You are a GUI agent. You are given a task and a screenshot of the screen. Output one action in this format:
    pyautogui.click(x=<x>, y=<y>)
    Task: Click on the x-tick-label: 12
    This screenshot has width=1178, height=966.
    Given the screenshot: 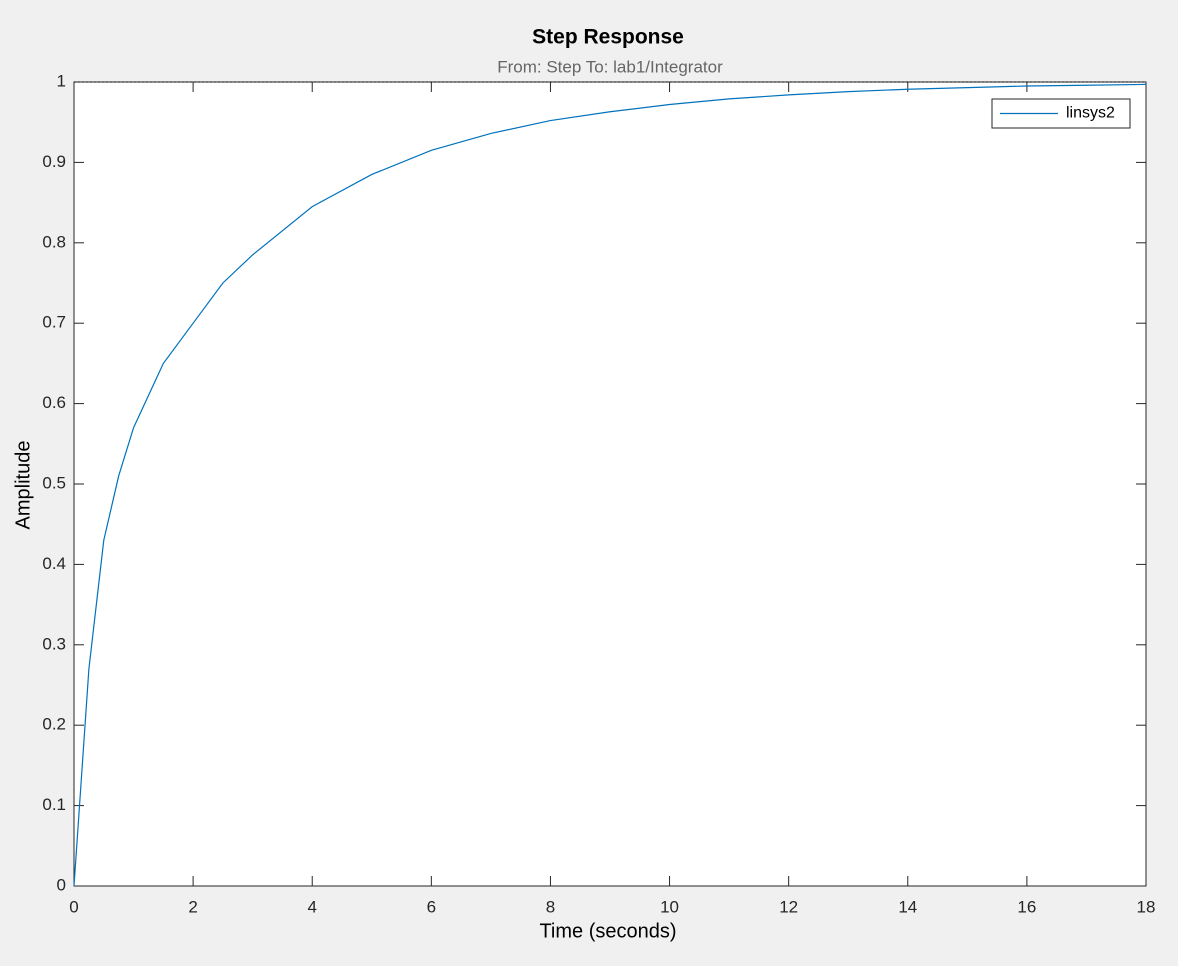 What is the action you would take?
    pyautogui.click(x=788, y=906)
    